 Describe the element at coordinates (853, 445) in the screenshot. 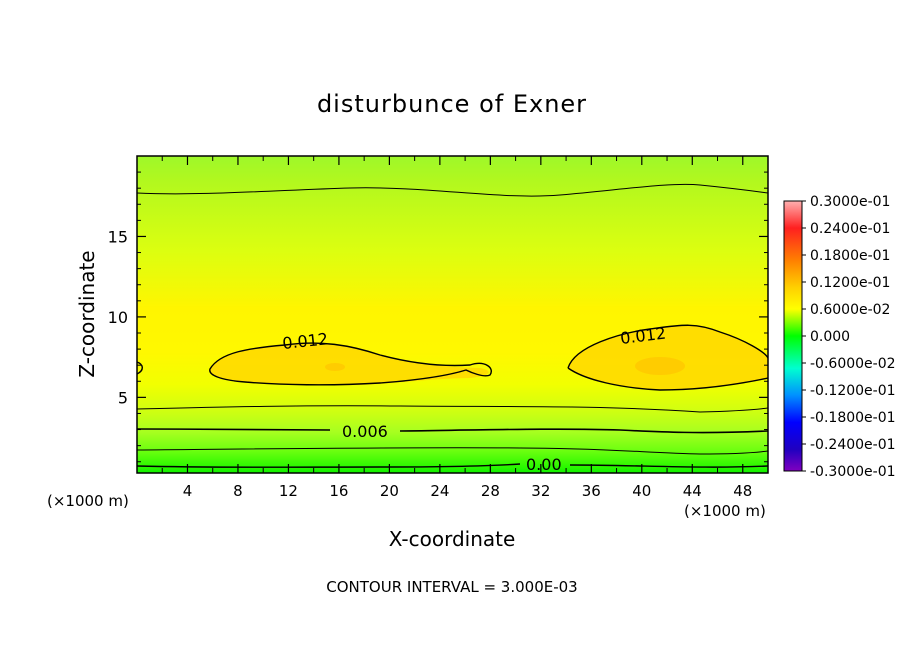

I see `colorbar-label: -0.2400e-01` at that location.